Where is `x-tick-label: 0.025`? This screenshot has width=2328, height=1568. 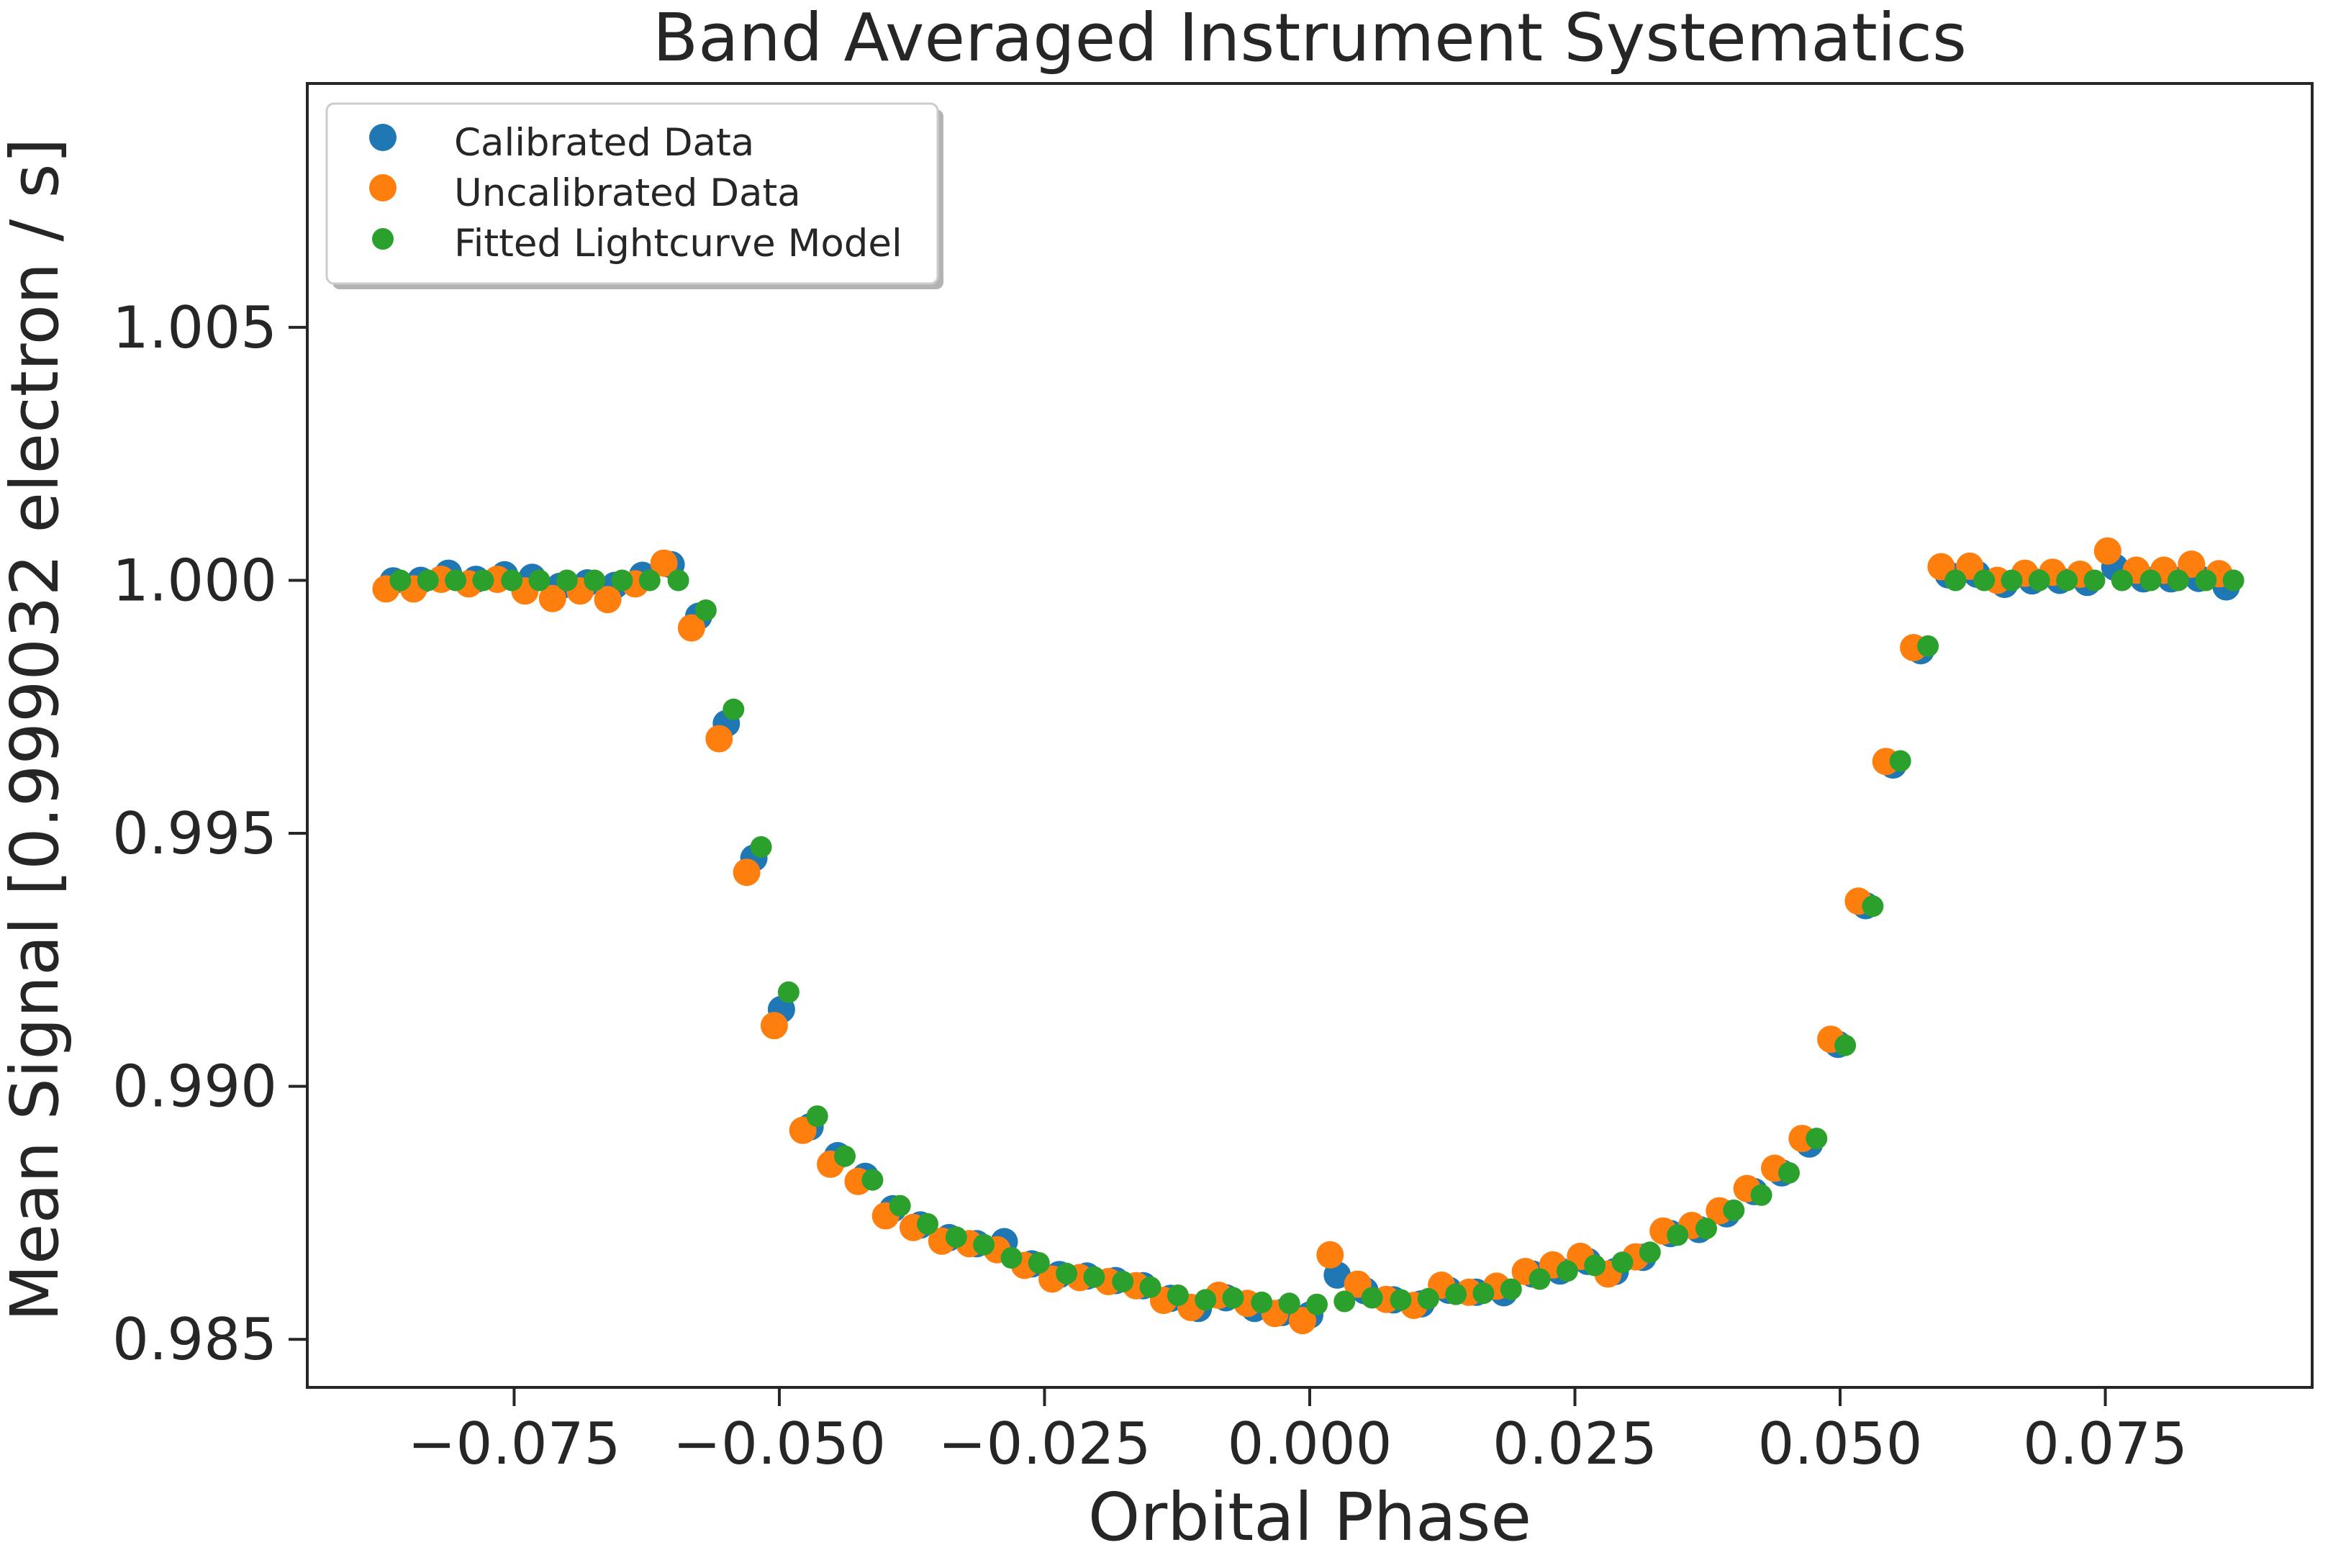
x-tick-label: 0.025 is located at coordinates (1575, 1443).